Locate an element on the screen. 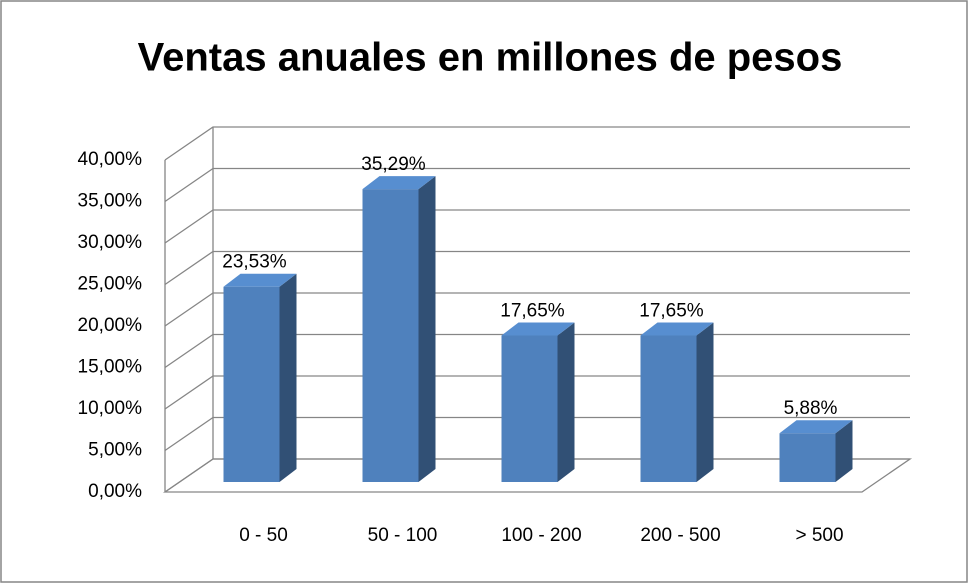  data-label: 35,29% is located at coordinates (393, 164).